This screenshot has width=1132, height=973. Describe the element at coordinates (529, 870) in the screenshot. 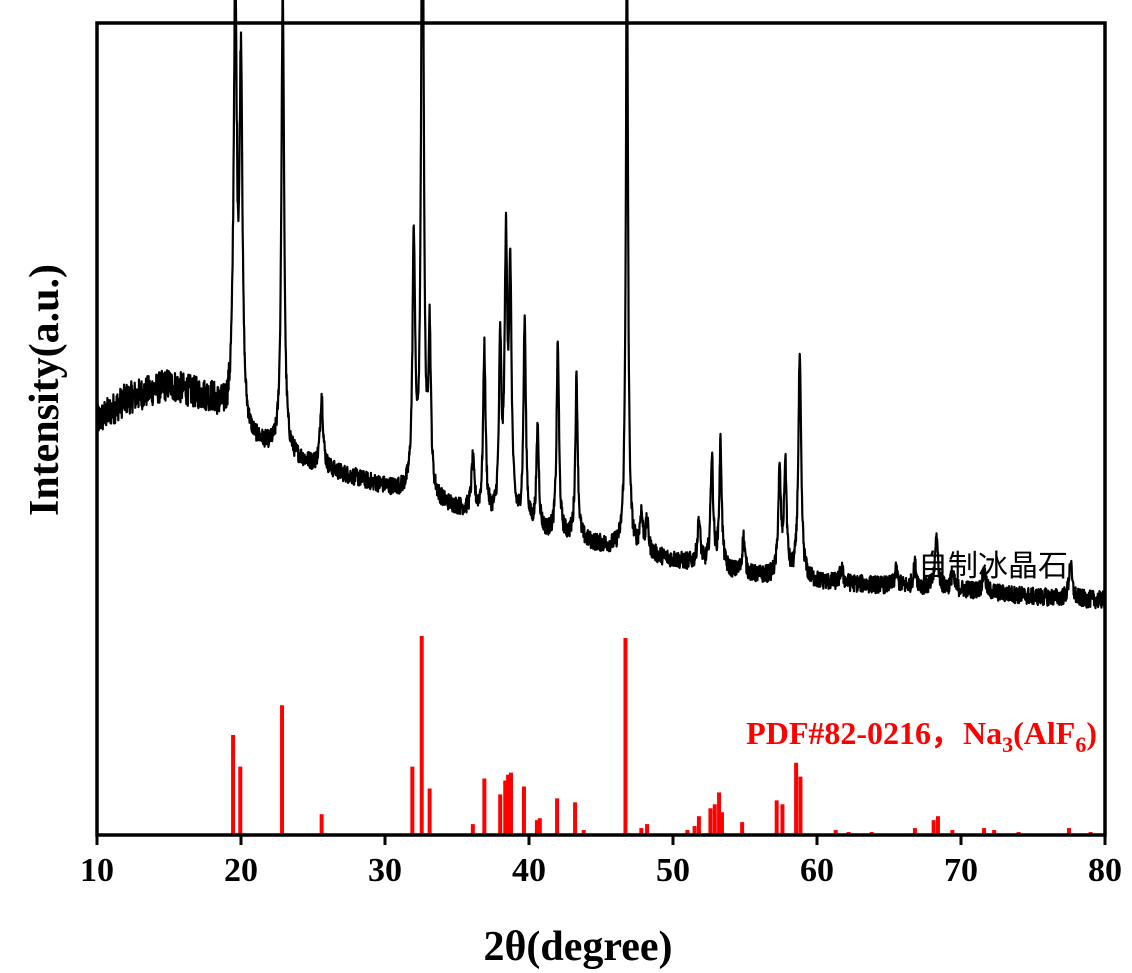

I see `x-tick-label: 40` at that location.